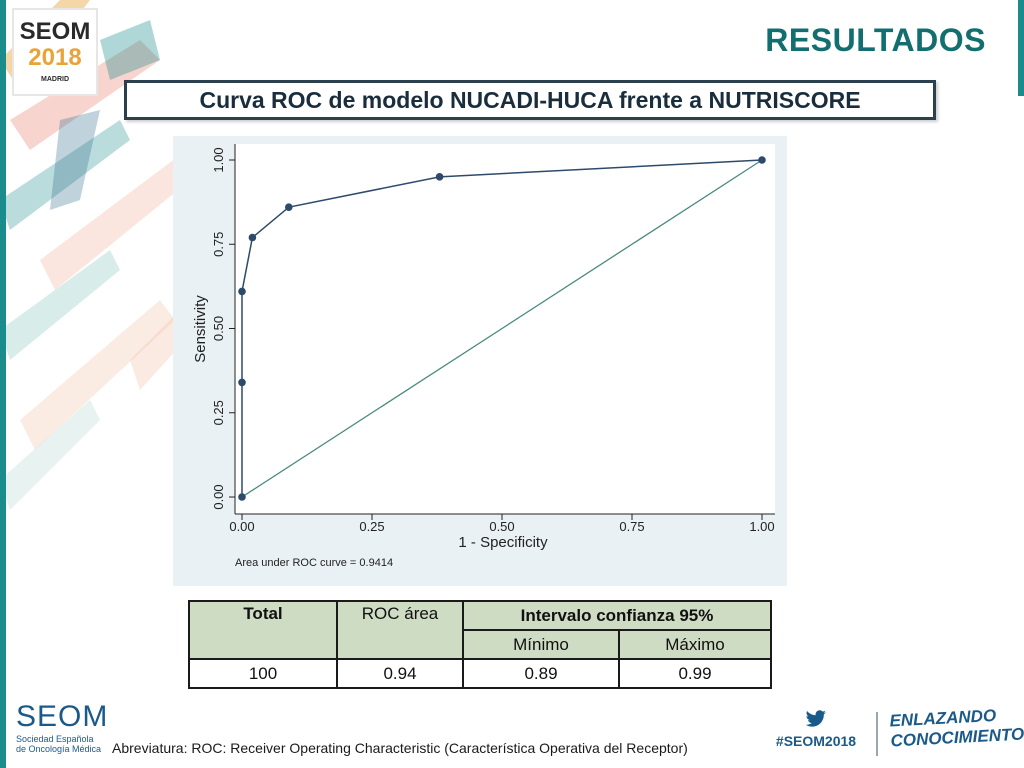 This screenshot has width=1024, height=768. What do you see at coordinates (816, 729) in the screenshot?
I see `hashtag-block: #SEOM2018` at bounding box center [816, 729].